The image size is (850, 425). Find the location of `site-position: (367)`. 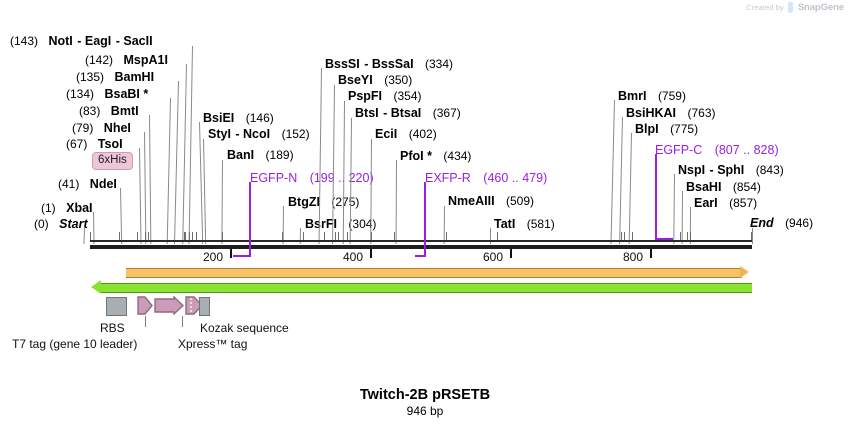

site-position: (367) is located at coordinates (446, 113).